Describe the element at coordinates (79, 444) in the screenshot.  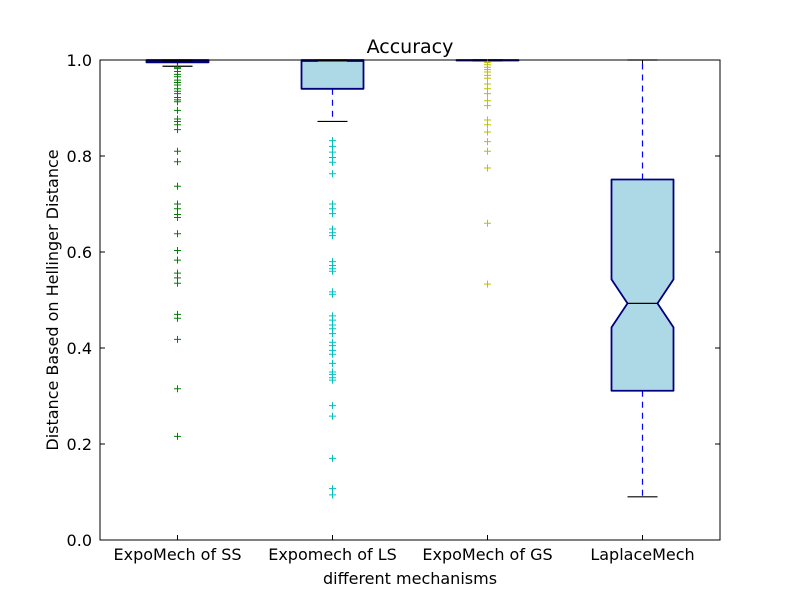
I see `y-tick-label: 0.2` at that location.